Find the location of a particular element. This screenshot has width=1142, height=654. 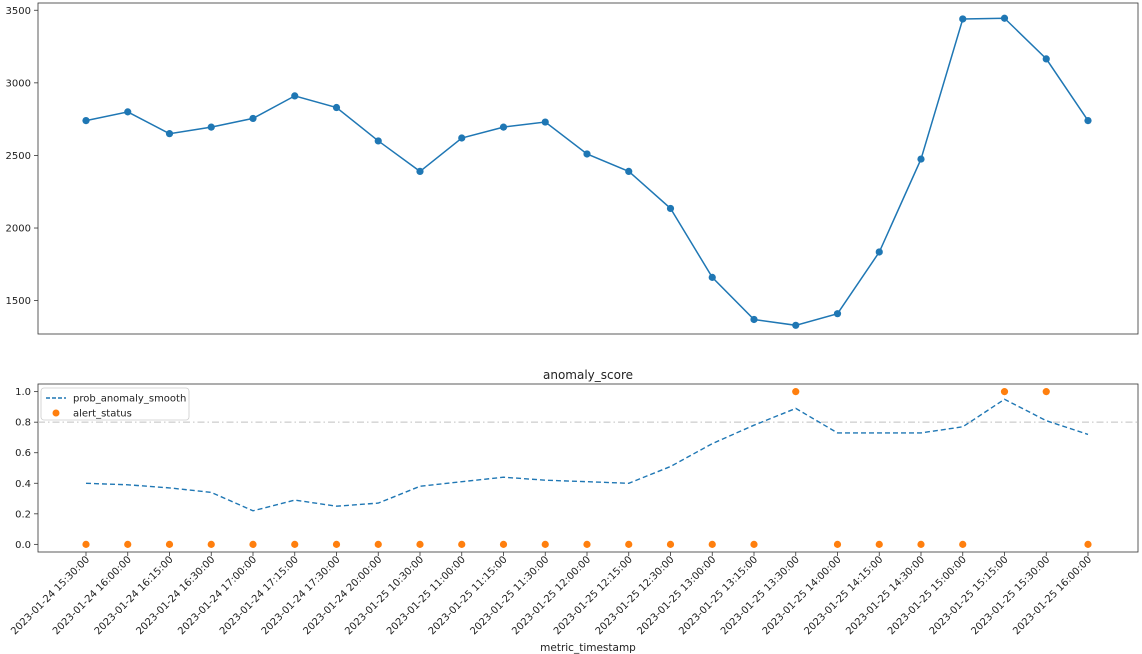

xtick-label: 2023-01-25 12:15:00 is located at coordinates (593, 595).